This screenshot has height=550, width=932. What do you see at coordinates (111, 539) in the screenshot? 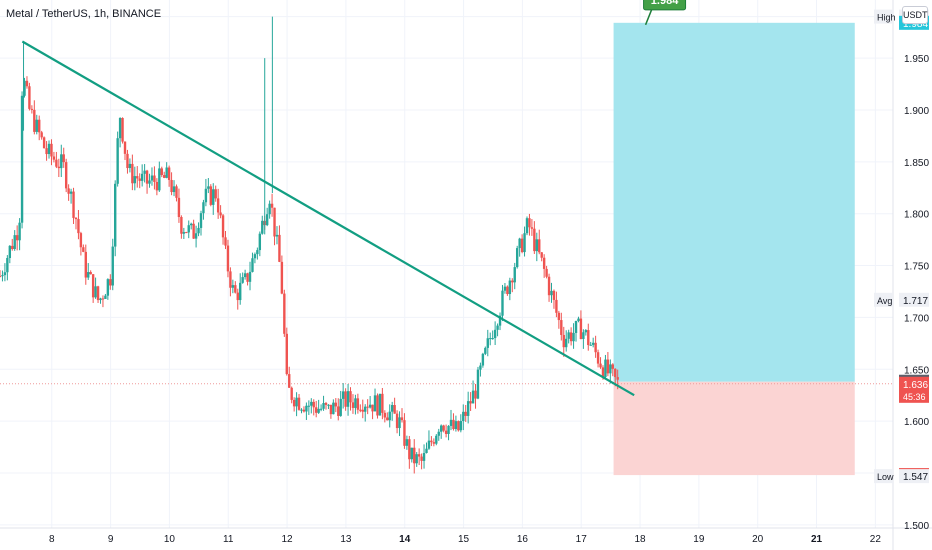
I see `time-tick-label: 9` at bounding box center [111, 539].